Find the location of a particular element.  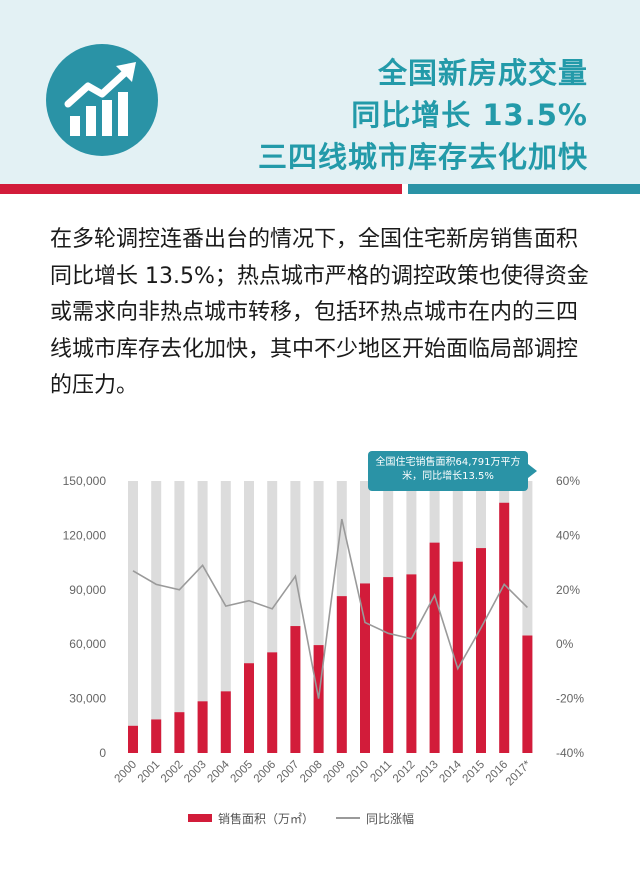

left-axis-tick-label: 60,000 is located at coordinates (87, 644).